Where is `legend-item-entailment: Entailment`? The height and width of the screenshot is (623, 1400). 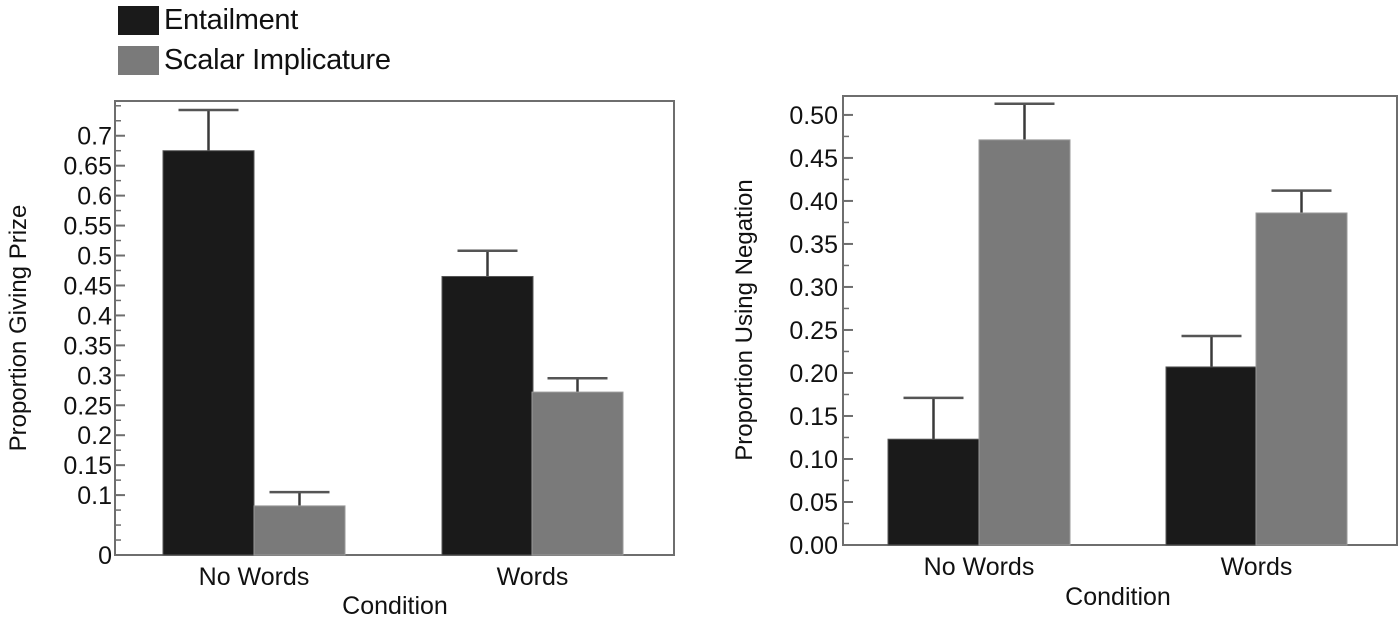 legend-item-entailment: Entailment is located at coordinates (254, 20).